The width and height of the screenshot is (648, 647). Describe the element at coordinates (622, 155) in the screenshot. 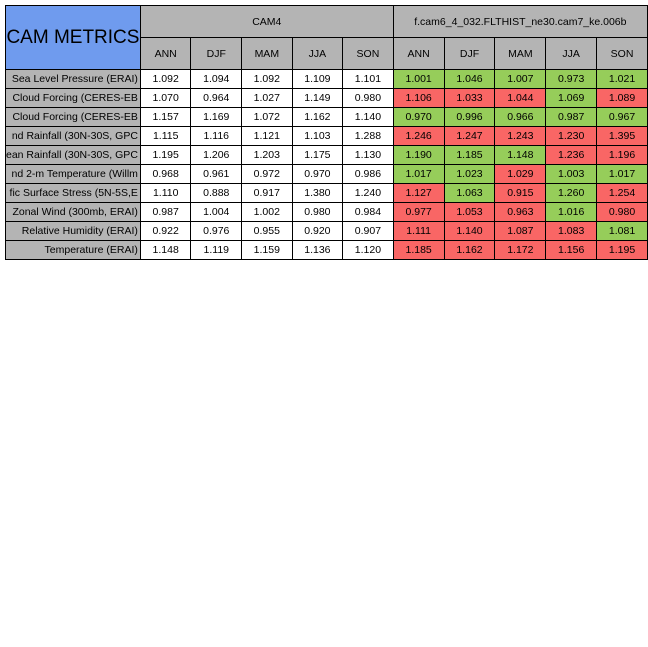

I see `test-value-cell: 1.196` at that location.